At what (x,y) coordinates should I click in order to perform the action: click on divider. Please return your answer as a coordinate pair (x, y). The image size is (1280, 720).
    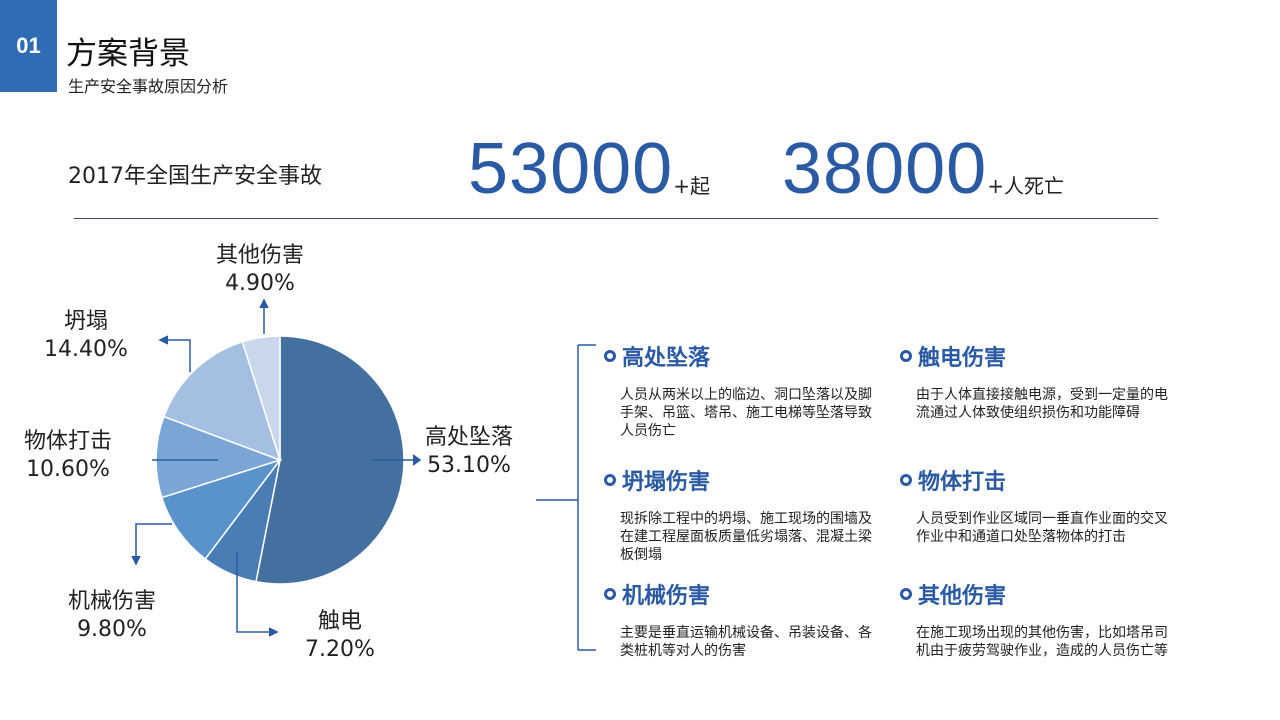
    Looking at the image, I should click on (616, 218).